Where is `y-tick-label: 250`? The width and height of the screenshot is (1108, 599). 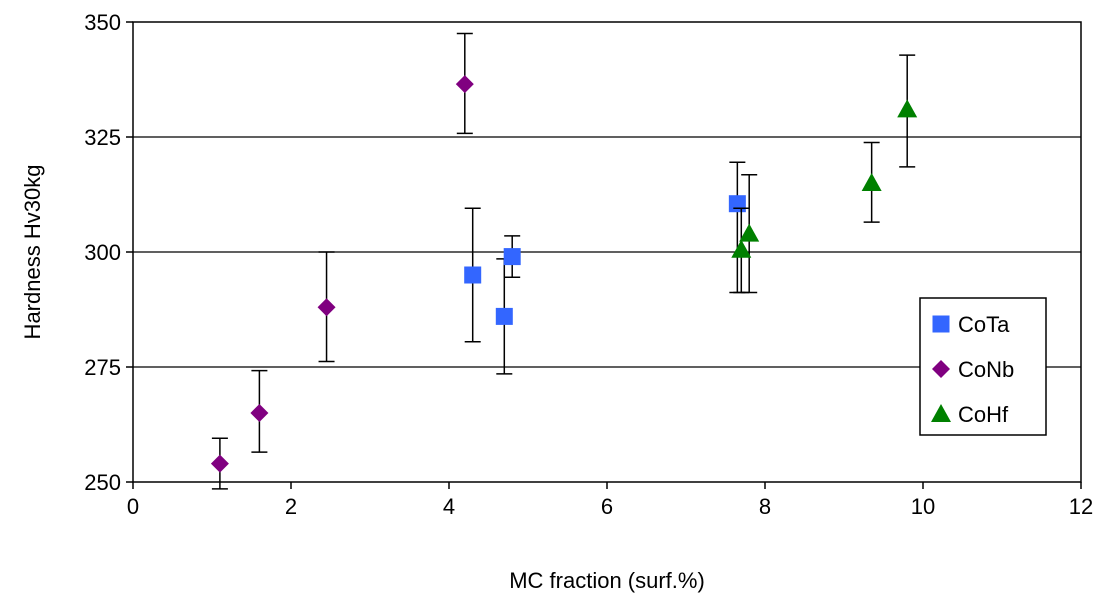
y-tick-label: 250 is located at coordinates (102, 482).